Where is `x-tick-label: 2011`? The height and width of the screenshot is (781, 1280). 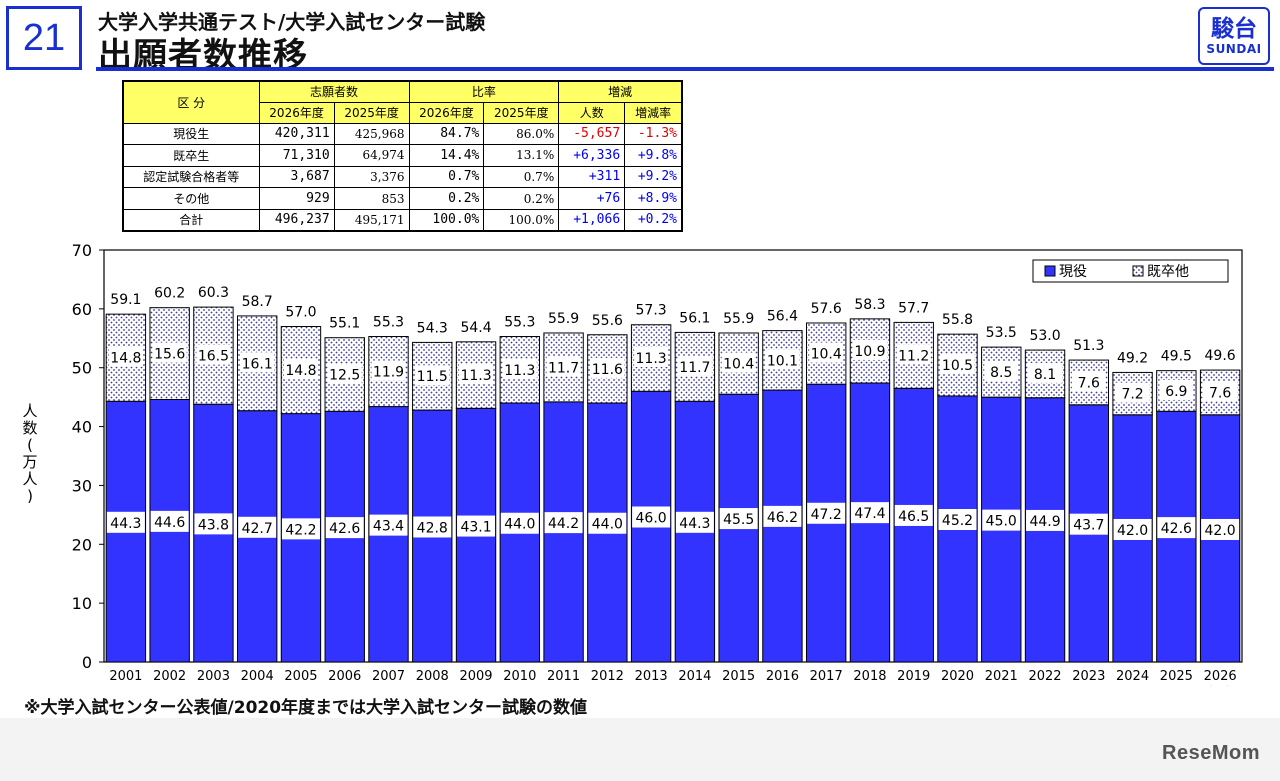
x-tick-label: 2011 is located at coordinates (563, 676).